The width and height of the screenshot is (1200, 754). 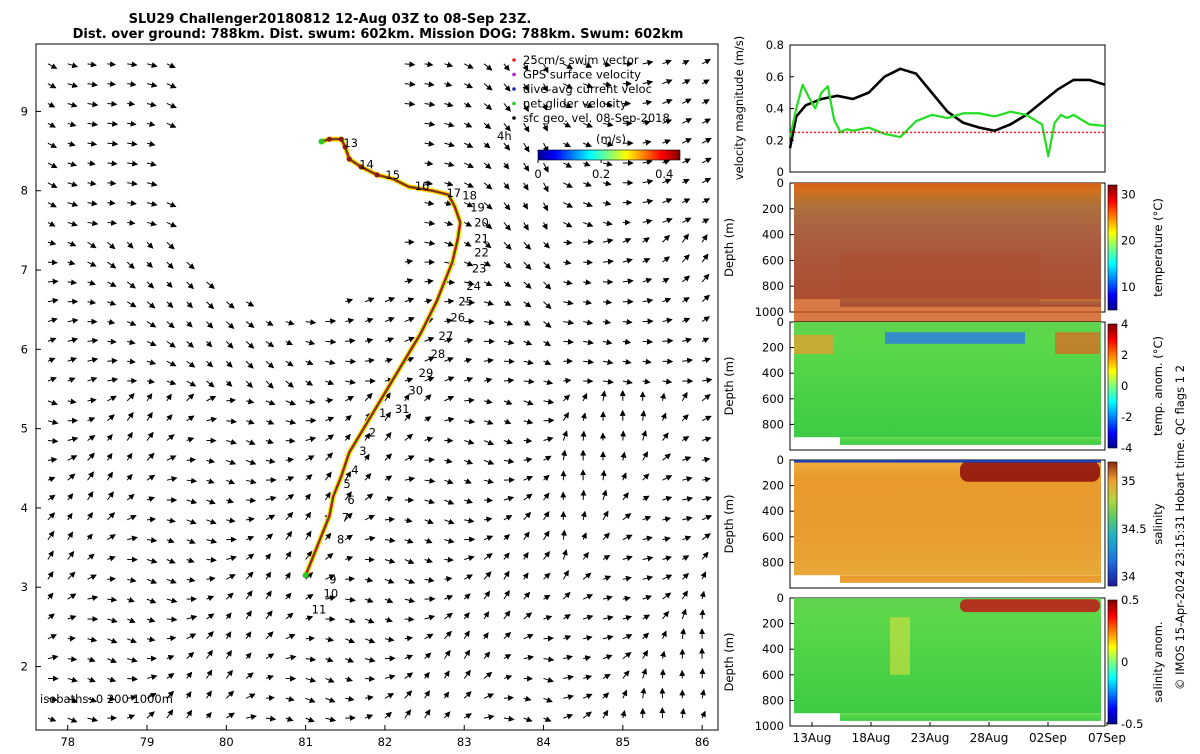 I want to click on map-ytick-label: 7, so click(x=24, y=270).